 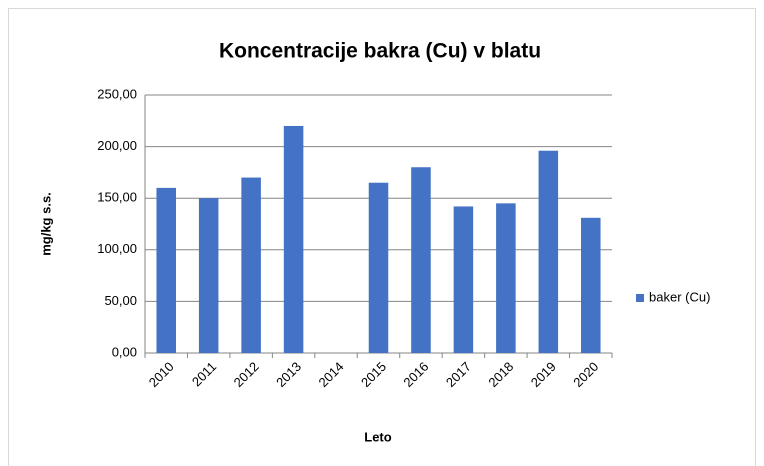 What do you see at coordinates (458, 374) in the screenshot?
I see `x-tick-label: 2017` at bounding box center [458, 374].